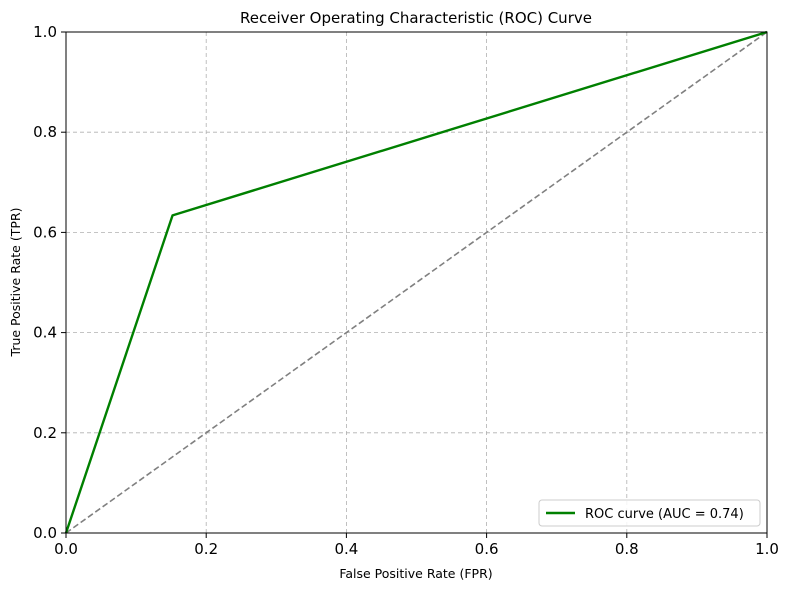 This screenshot has width=790, height=590. I want to click on y-axis-label: True Positive Rate (TPR), so click(15, 283).